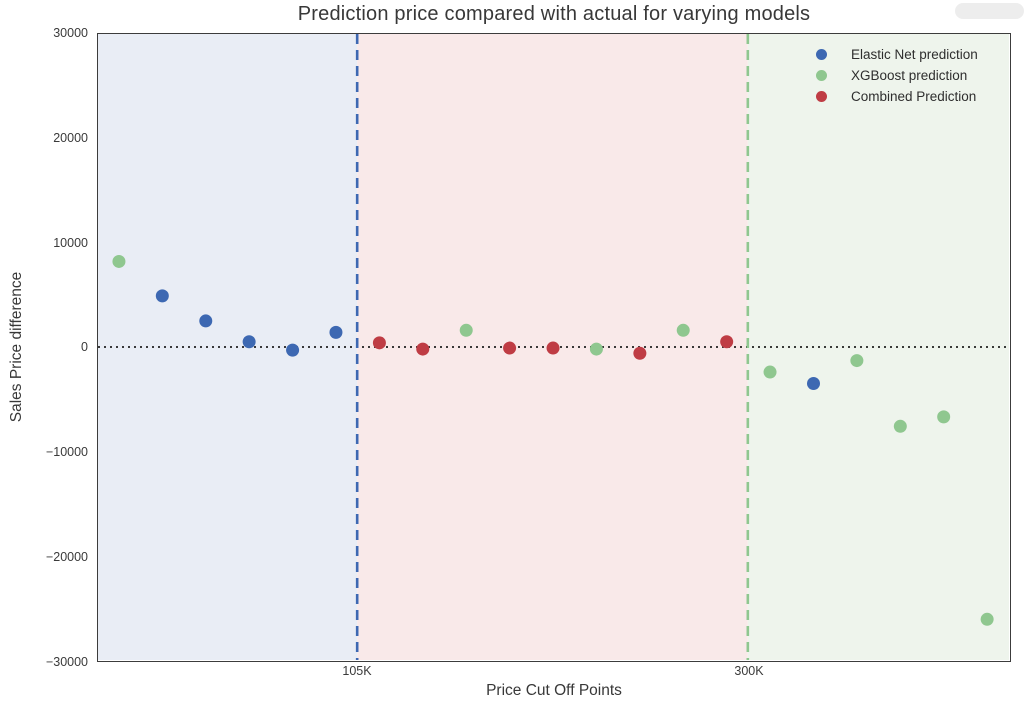 Image resolution: width=1024 pixels, height=706 pixels. I want to click on xtick-105k: 105K, so click(357, 671).